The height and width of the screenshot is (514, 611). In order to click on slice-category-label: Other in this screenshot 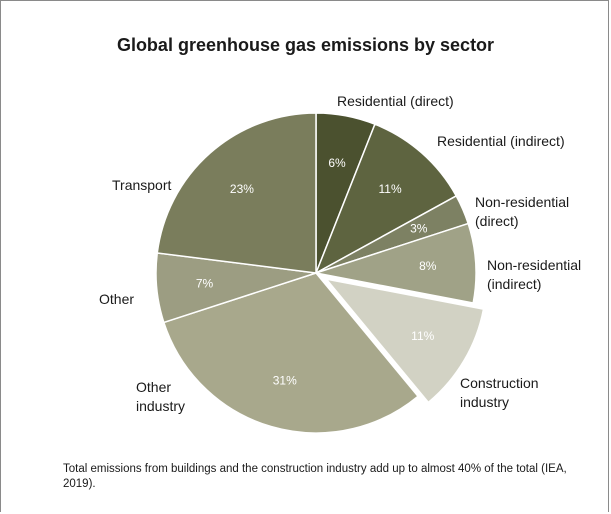, I will do `click(116, 299)`.